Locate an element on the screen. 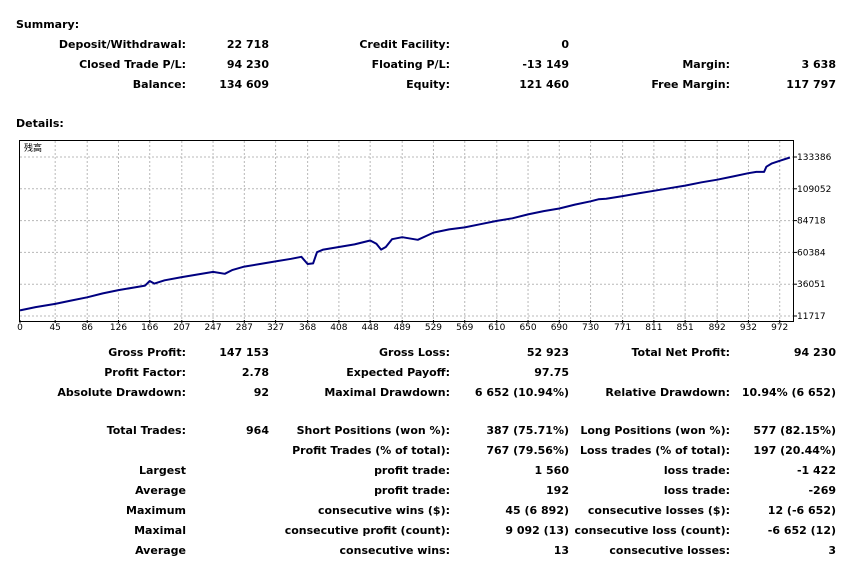 The image size is (857, 561). x-tick-label: 569 is located at coordinates (464, 328).